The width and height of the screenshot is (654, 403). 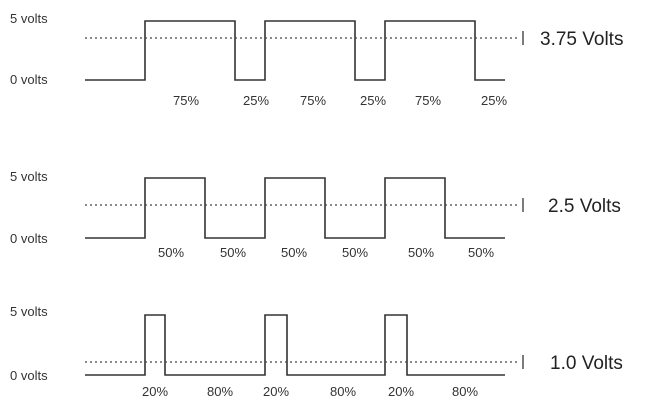 I want to click on average-voltage-label: 2.5 Volts, so click(x=584, y=206).